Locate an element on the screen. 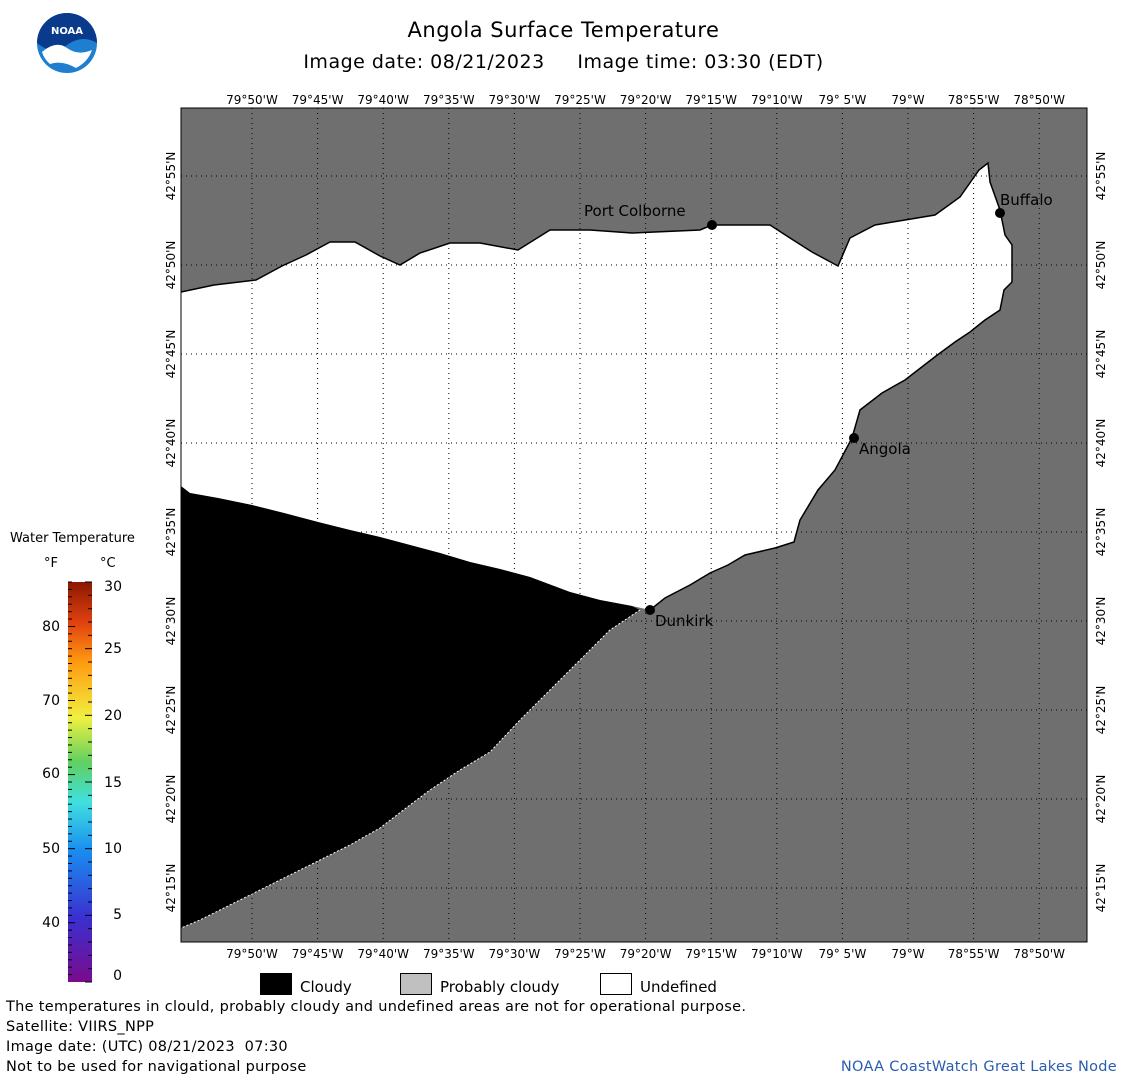 The image size is (1127, 1084). city-label: Buffalo is located at coordinates (1026, 200).